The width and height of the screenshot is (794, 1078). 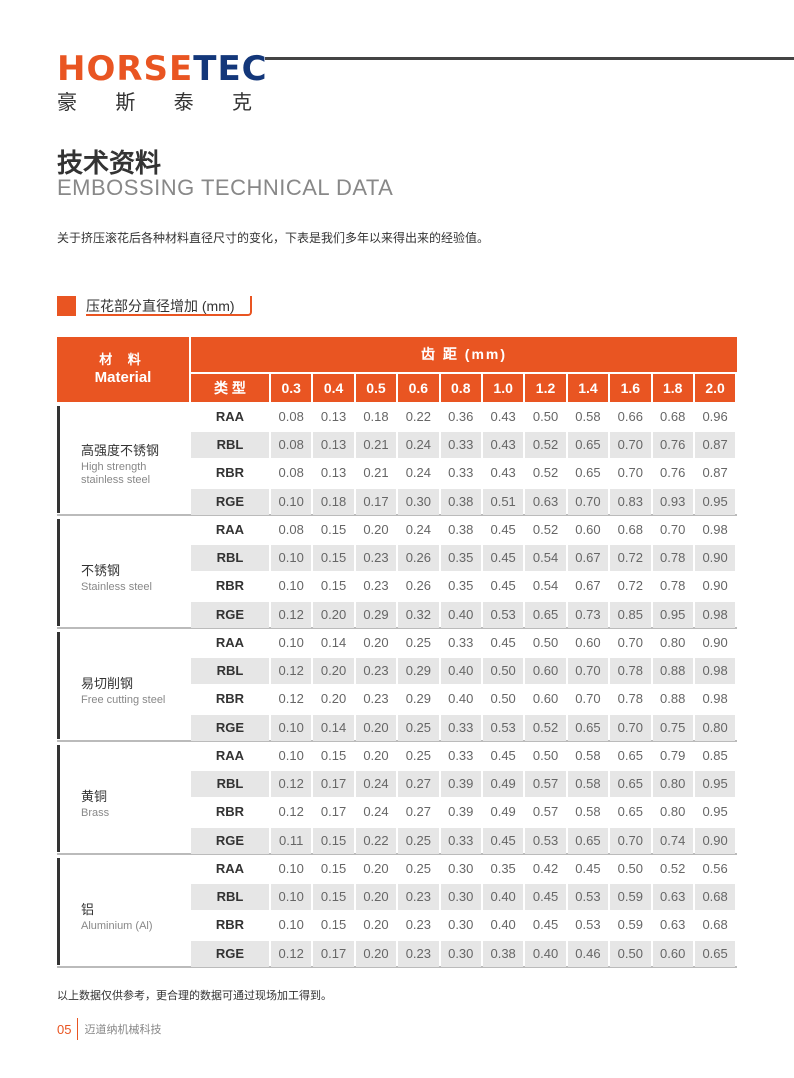 I want to click on pitch-column-header: 0.8, so click(x=460, y=388).